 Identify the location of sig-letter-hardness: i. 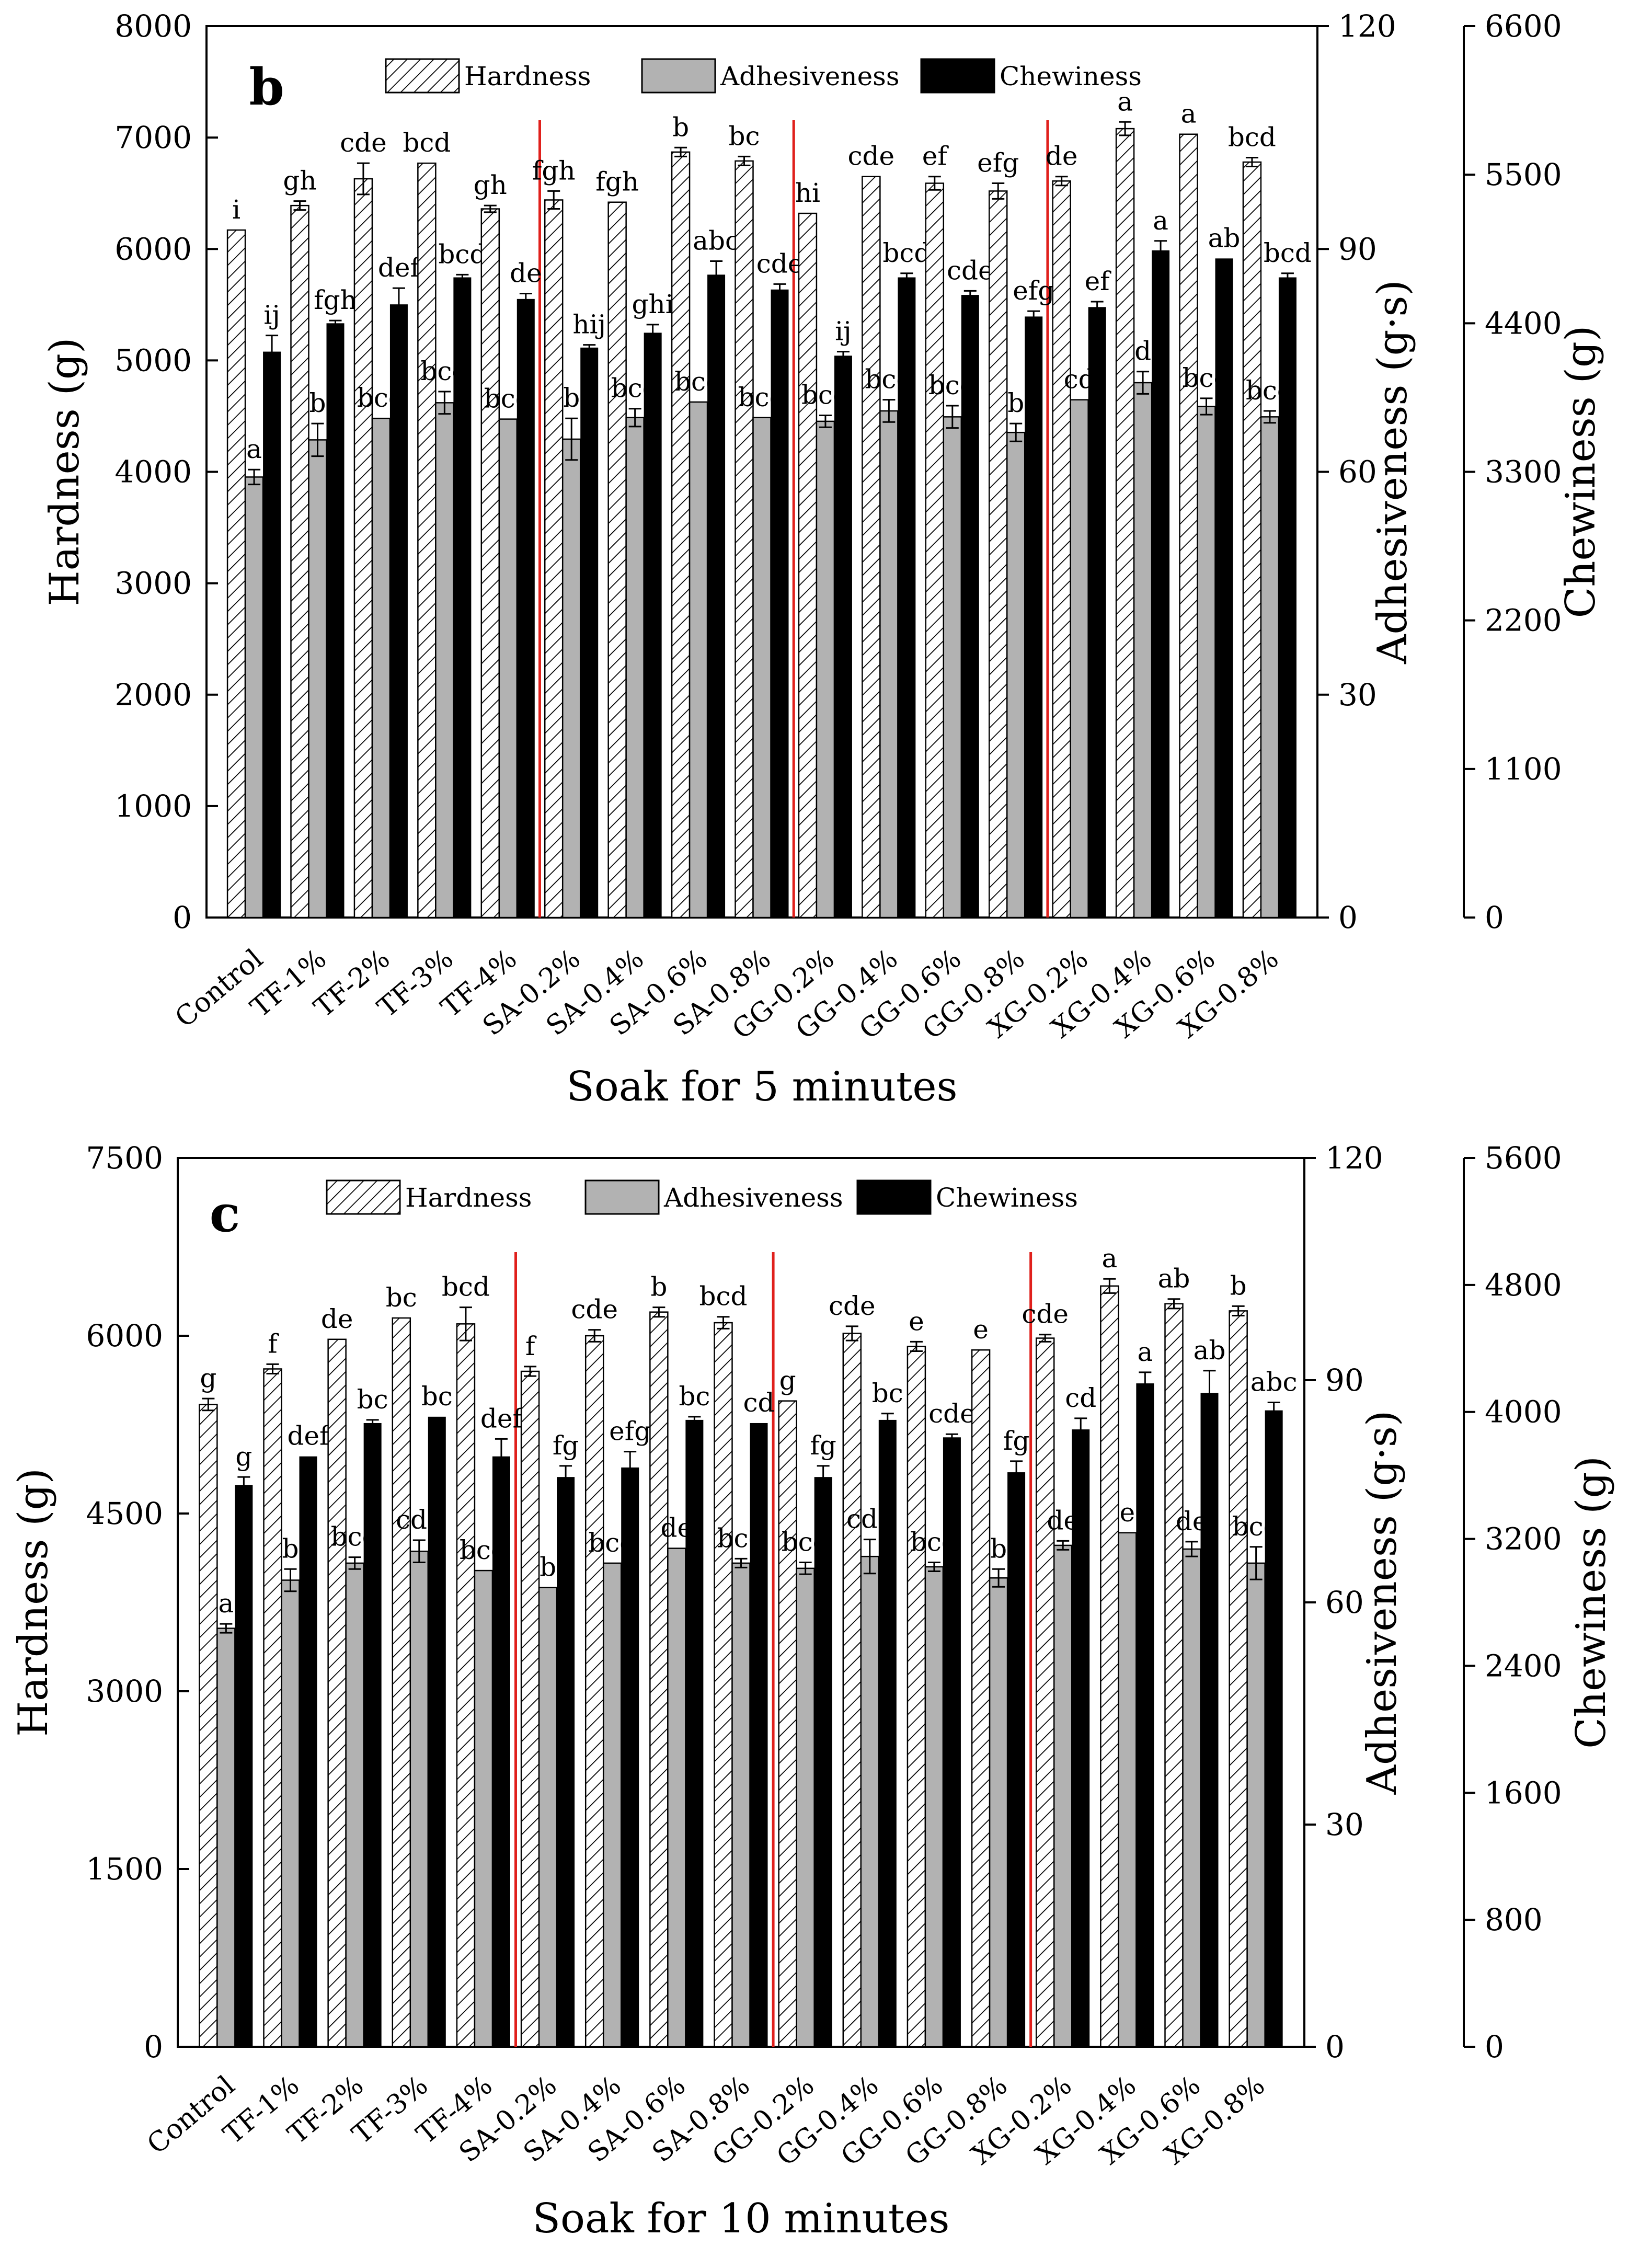
(236, 209).